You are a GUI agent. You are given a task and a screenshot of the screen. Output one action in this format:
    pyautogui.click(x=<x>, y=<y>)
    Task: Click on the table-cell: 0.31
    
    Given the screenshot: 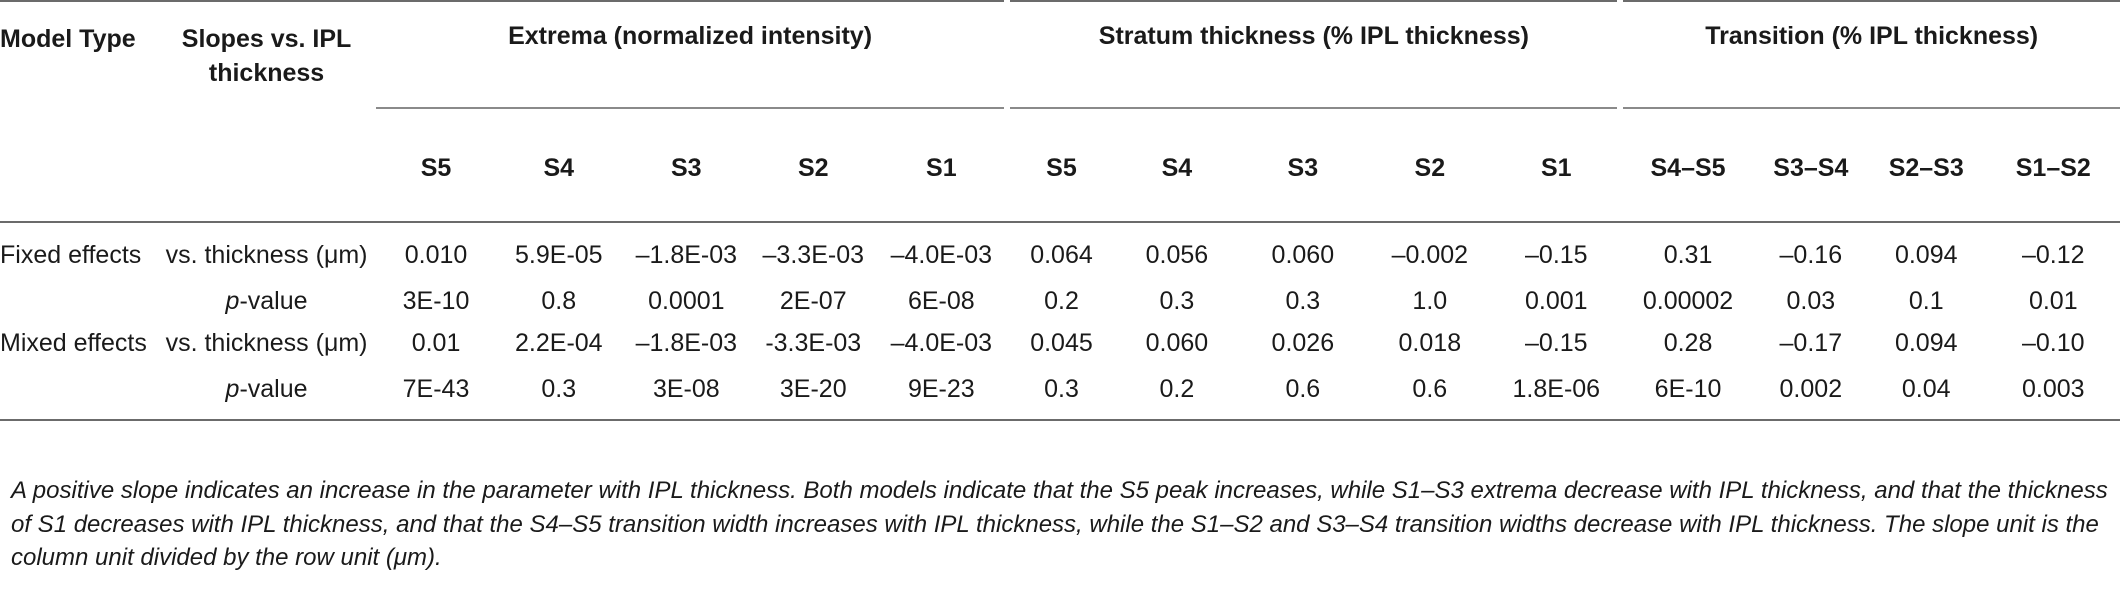 What is the action you would take?
    pyautogui.click(x=1688, y=255)
    